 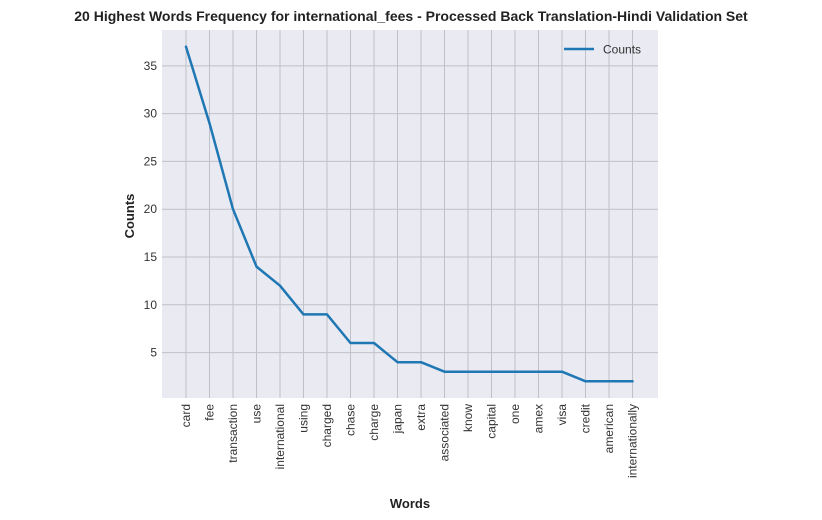 What do you see at coordinates (539, 418) in the screenshot?
I see `x-tick-label: amex` at bounding box center [539, 418].